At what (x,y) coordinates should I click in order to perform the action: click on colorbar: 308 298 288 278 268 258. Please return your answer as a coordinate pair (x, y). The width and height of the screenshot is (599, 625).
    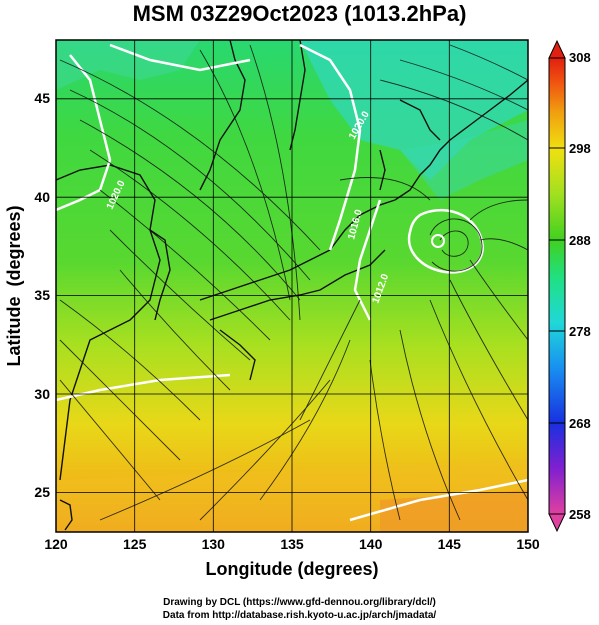
    Looking at the image, I should click on (569, 286).